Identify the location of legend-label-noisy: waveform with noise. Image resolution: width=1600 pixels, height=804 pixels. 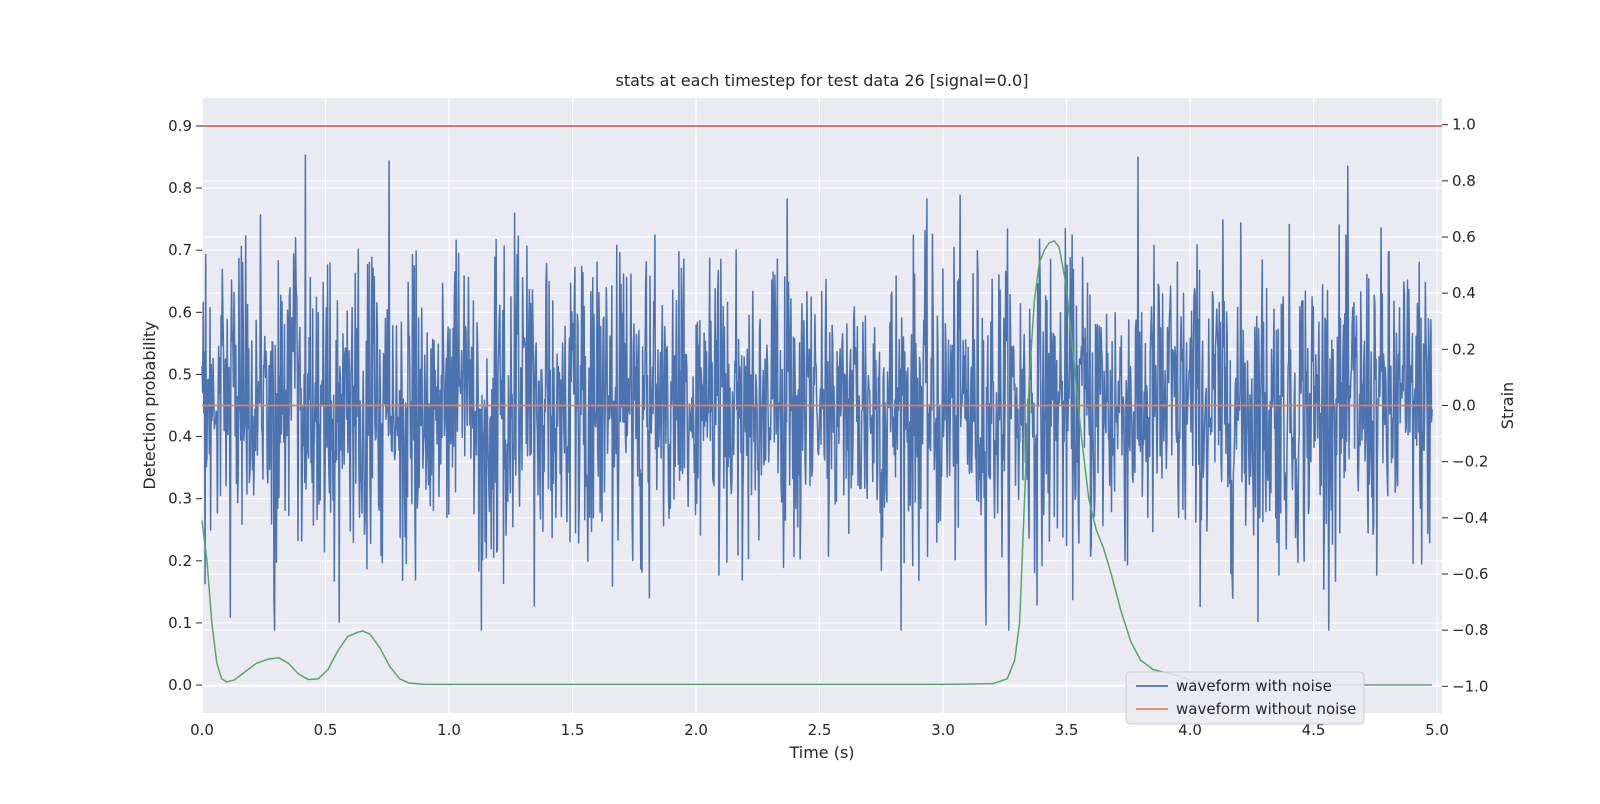
(1254, 686).